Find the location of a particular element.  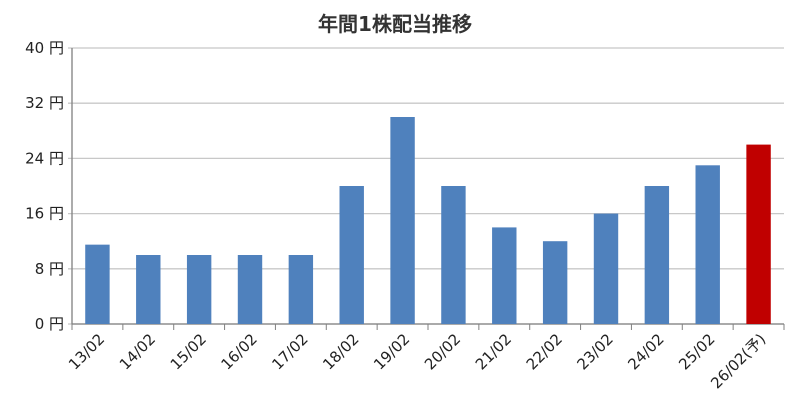

x-tick-label: 26/02(予) is located at coordinates (738, 361).